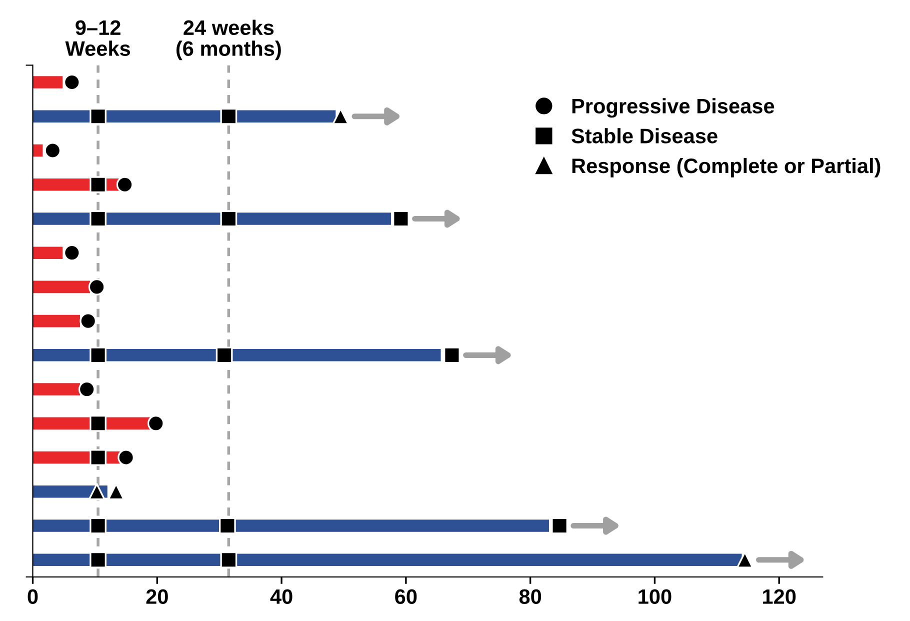  I want to click on x-tick-label: 100, so click(655, 596).